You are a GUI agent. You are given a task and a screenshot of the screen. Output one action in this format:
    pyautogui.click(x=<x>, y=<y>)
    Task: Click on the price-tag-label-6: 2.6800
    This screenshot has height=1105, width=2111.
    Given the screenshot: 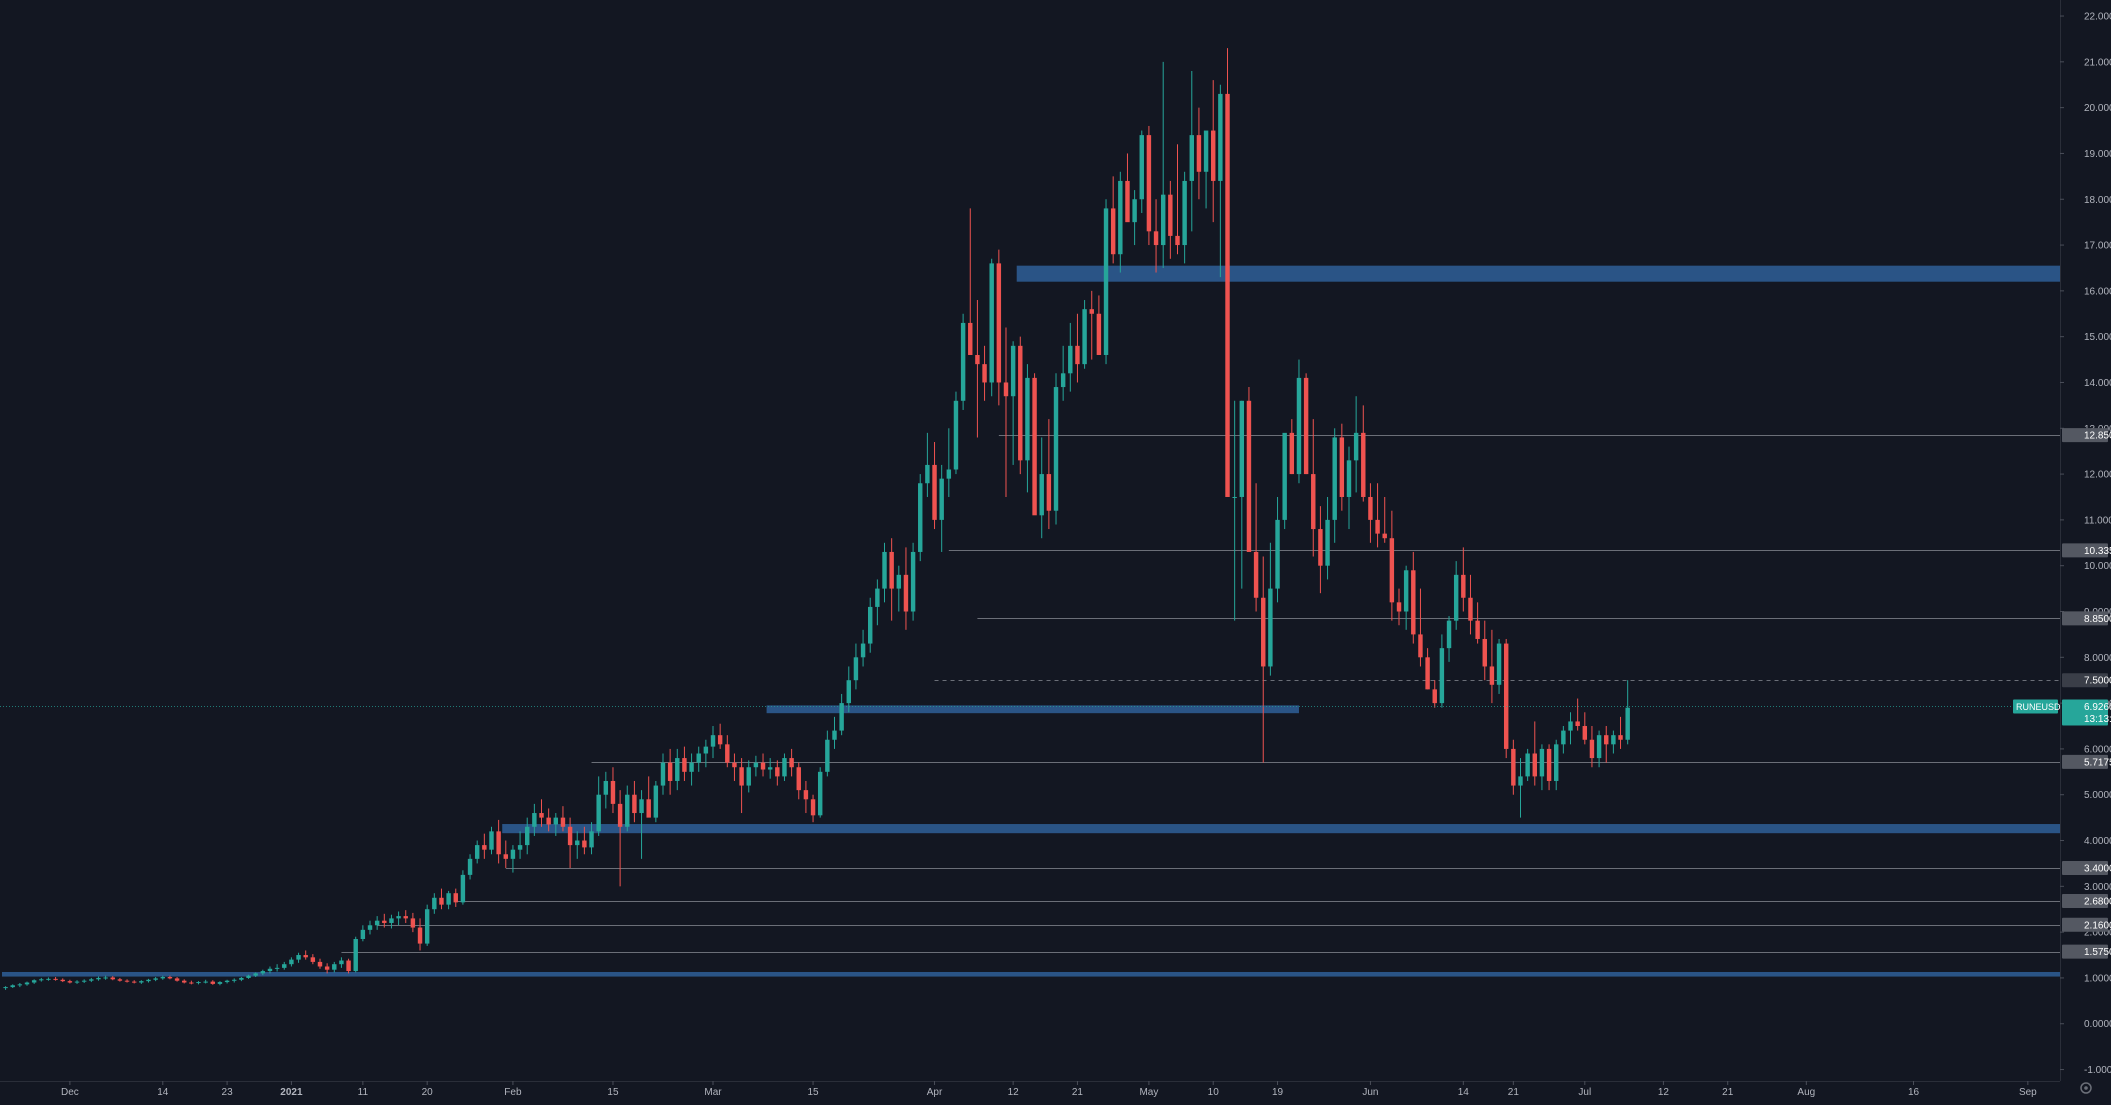 What is the action you would take?
    pyautogui.click(x=2097, y=901)
    